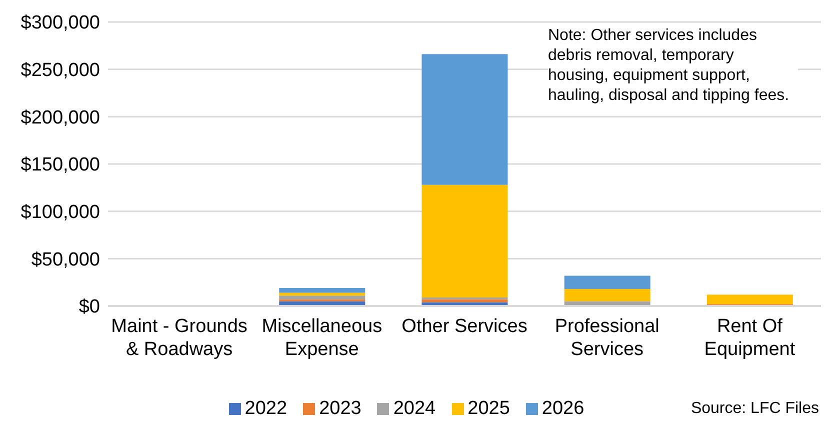 The height and width of the screenshot is (428, 839). Describe the element at coordinates (60, 71) in the screenshot. I see `y-tick-label: $250,000` at that location.